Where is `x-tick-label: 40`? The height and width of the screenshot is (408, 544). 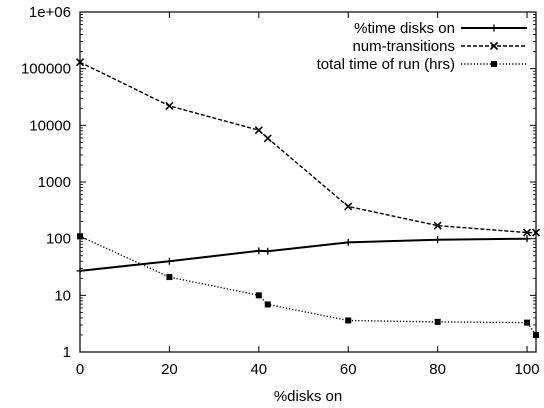 x-tick-label: 40 is located at coordinates (258, 369).